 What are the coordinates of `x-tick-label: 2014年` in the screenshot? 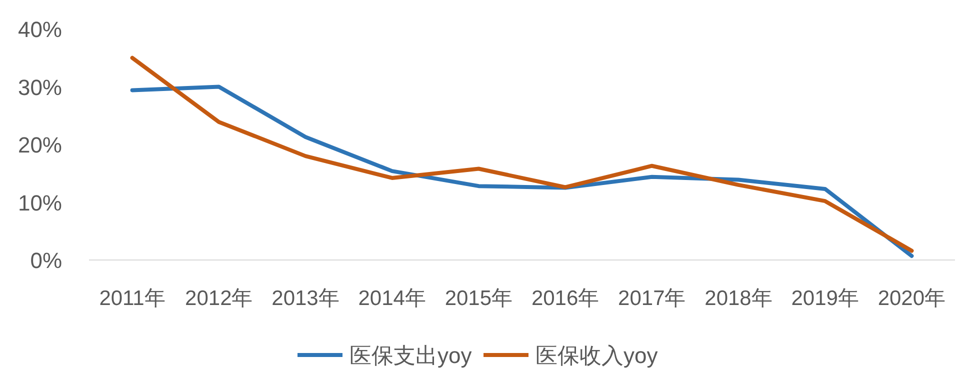 It's located at (392, 298).